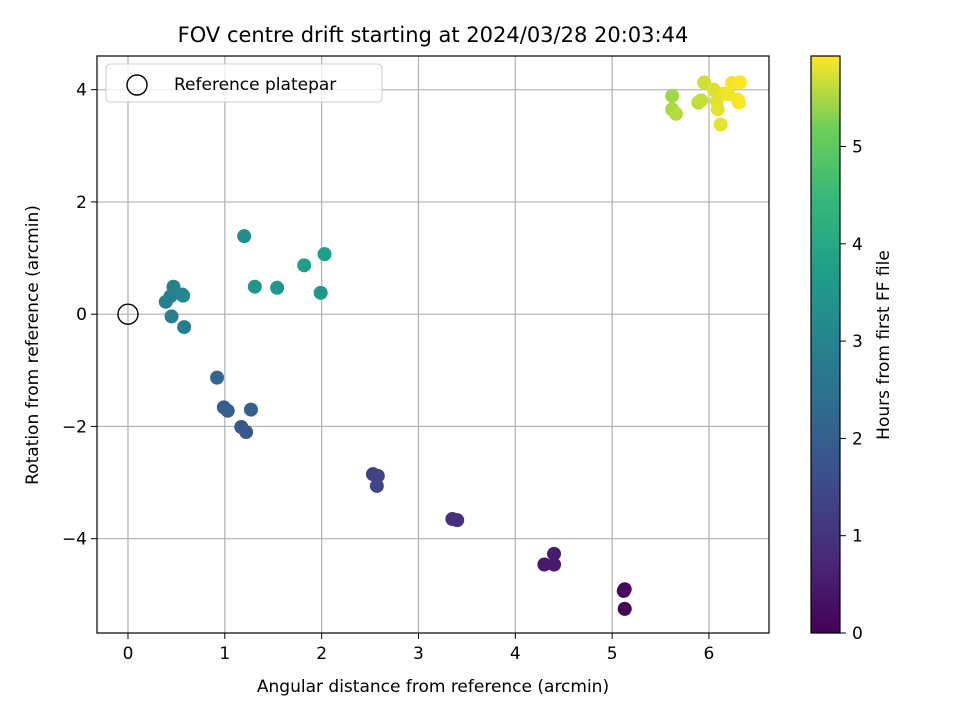  Describe the element at coordinates (857, 439) in the screenshot. I see `colorbar-tick-label: 2` at that location.